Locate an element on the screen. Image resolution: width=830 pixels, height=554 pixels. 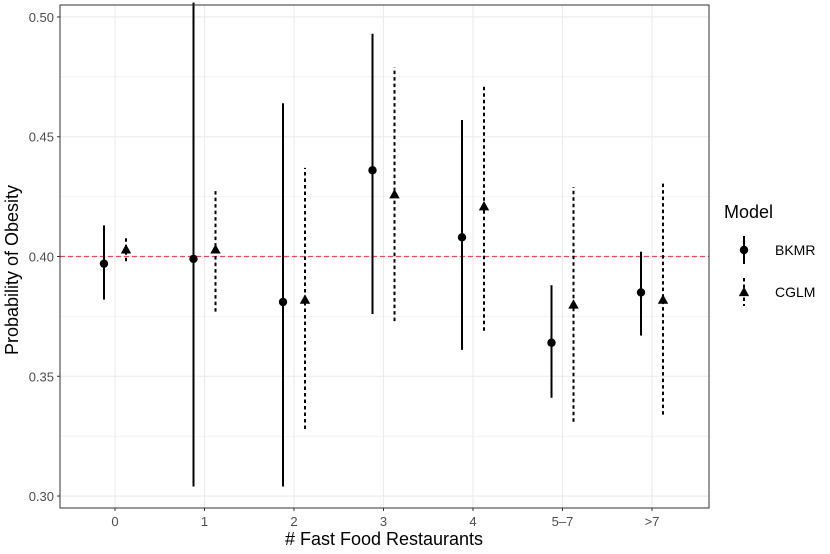
legend-title: Model is located at coordinates (748, 212).